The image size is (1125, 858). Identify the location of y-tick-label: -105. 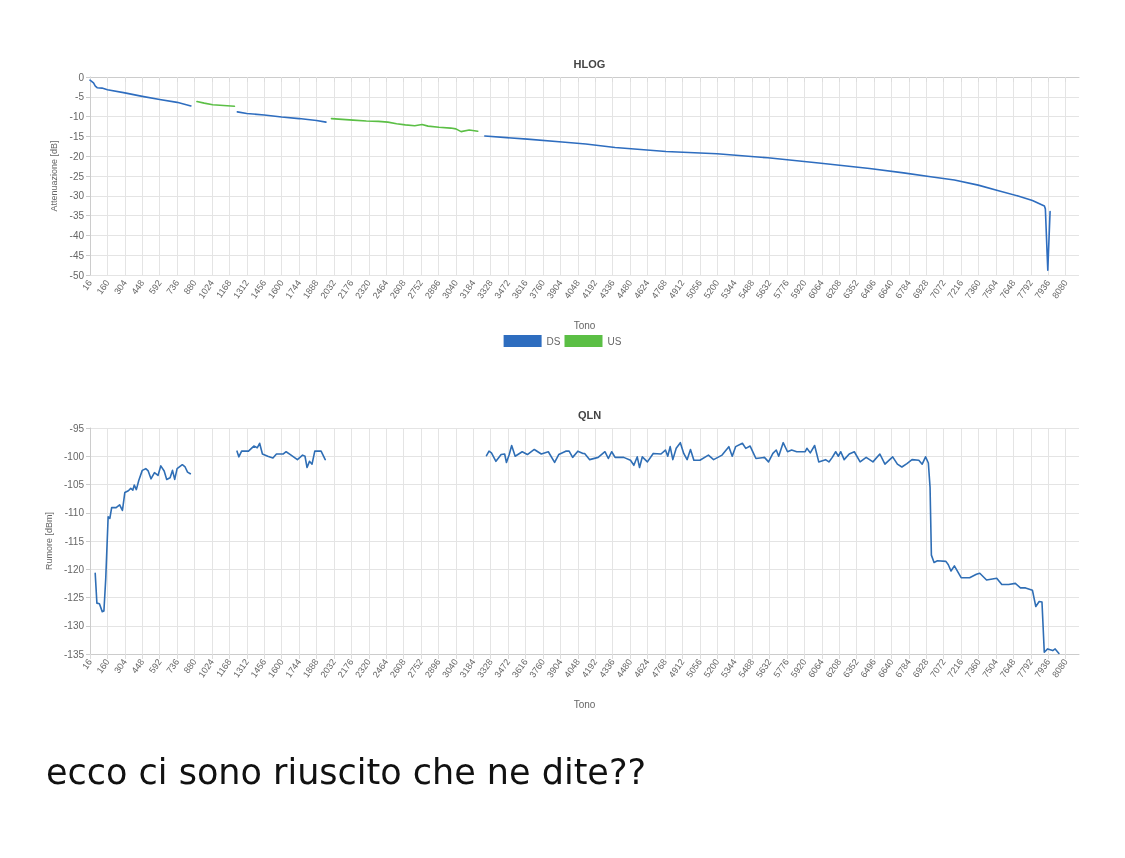
(74, 484).